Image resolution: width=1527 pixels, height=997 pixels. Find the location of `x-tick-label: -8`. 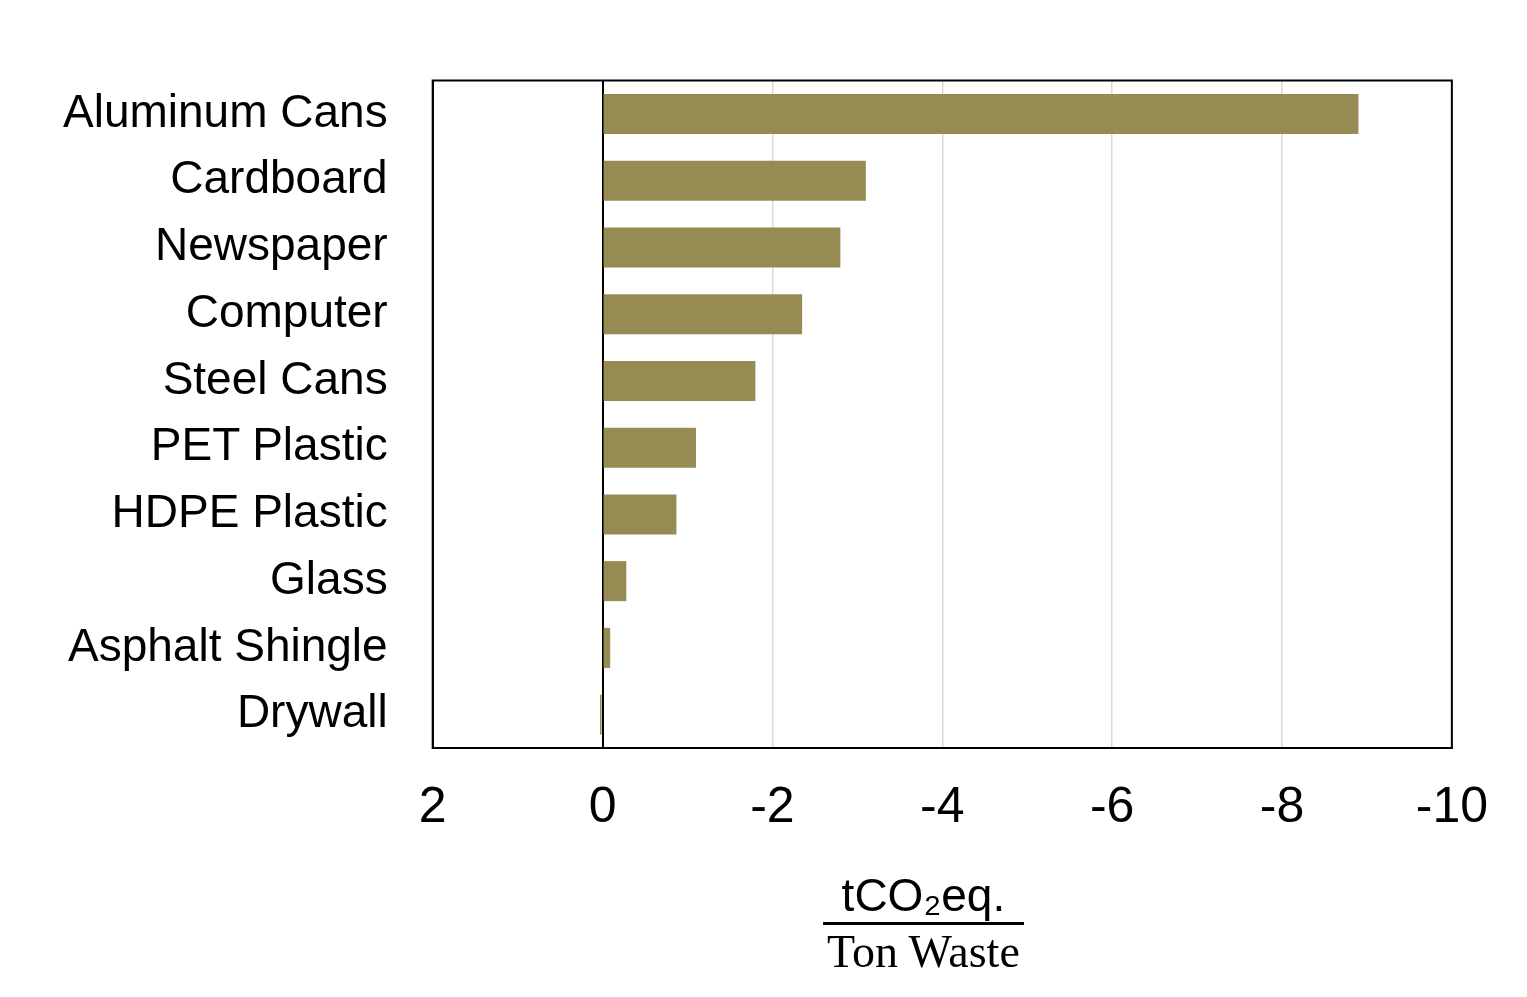

x-tick-label: -8 is located at coordinates (1282, 804).